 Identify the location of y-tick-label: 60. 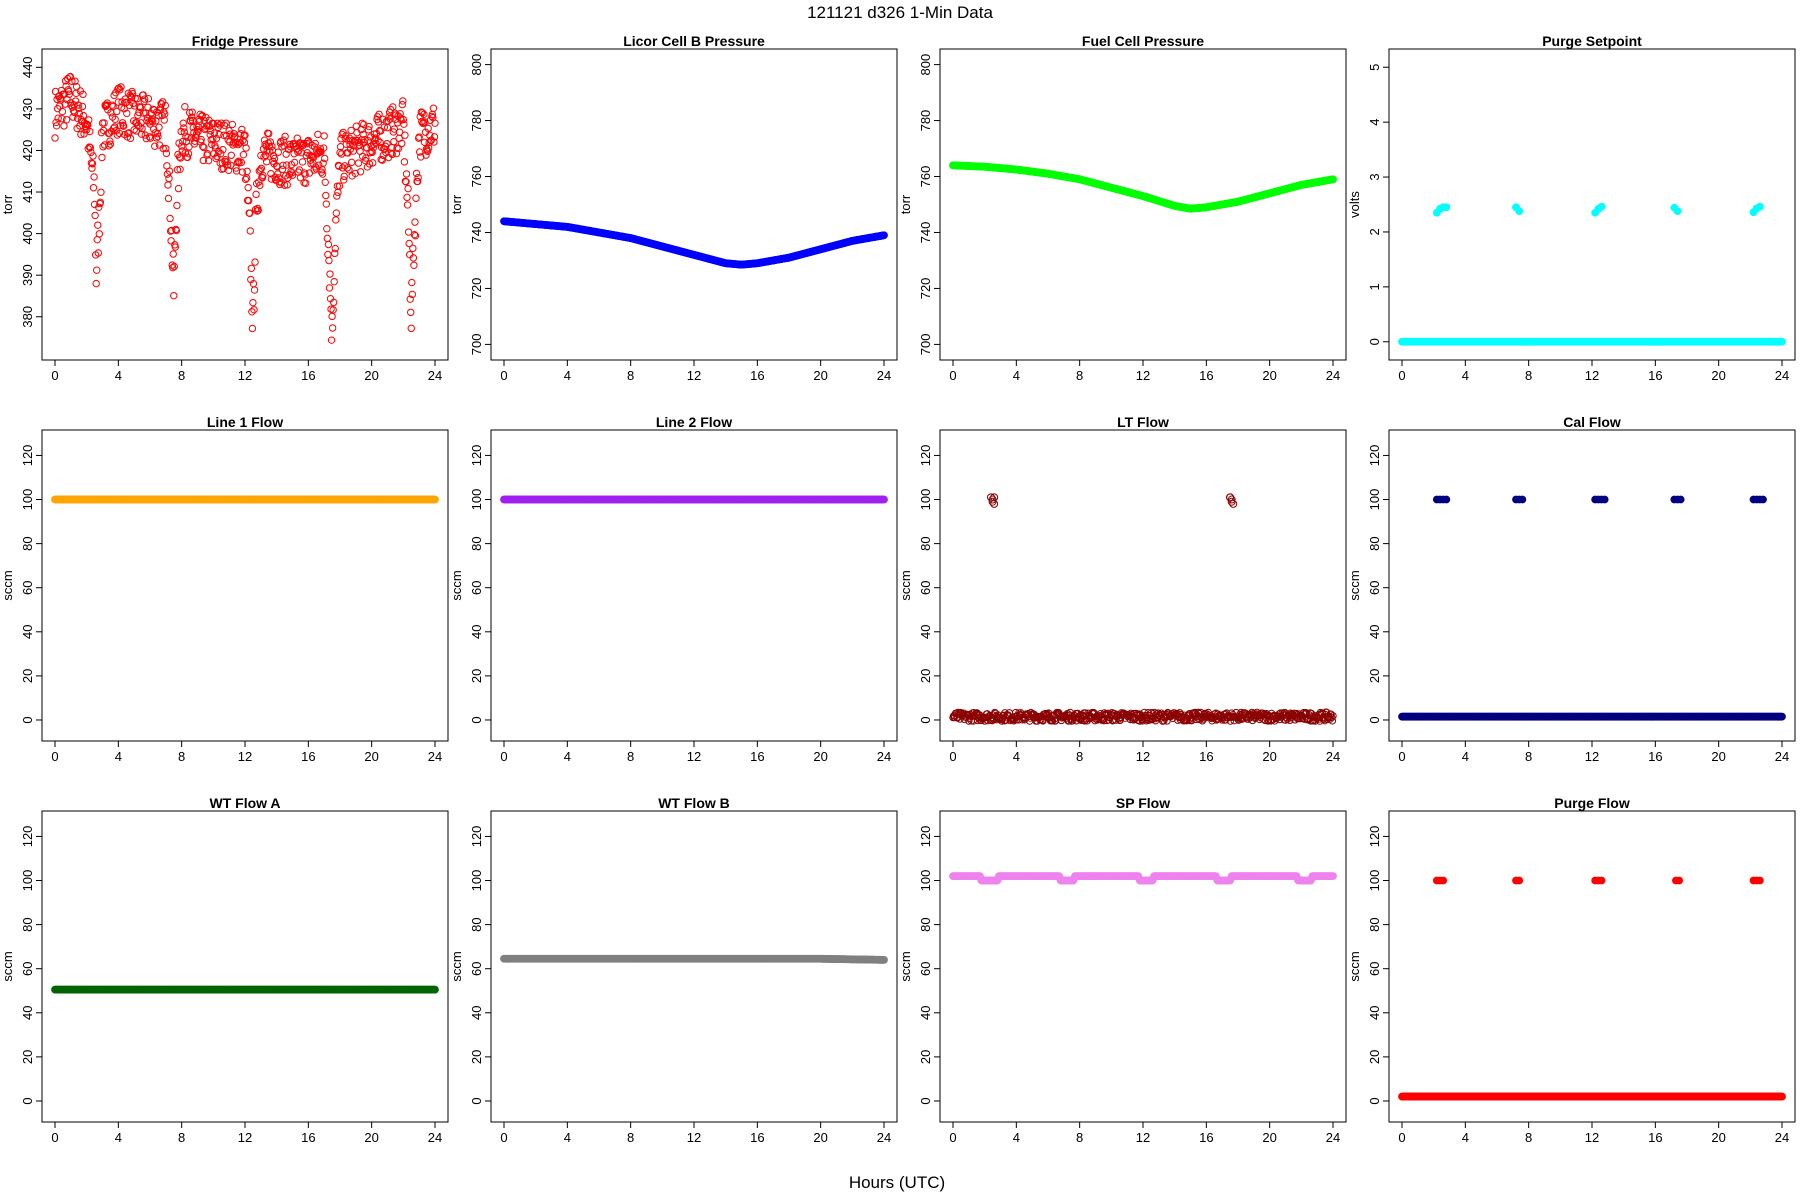
(925, 587).